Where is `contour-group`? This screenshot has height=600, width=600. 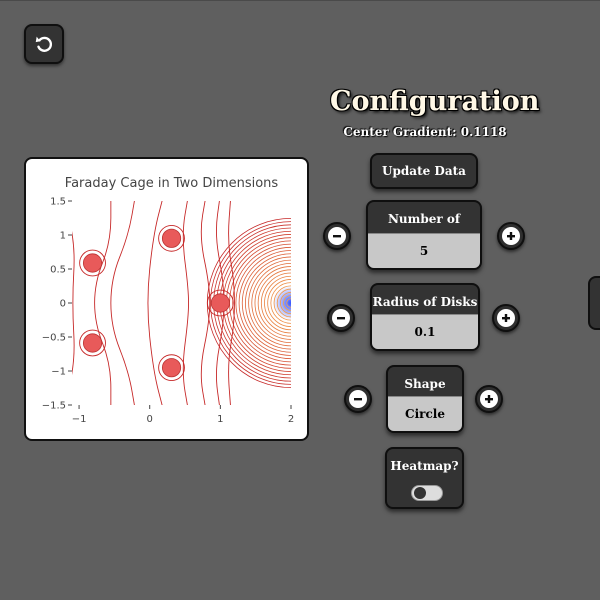 contour-group is located at coordinates (181, 303).